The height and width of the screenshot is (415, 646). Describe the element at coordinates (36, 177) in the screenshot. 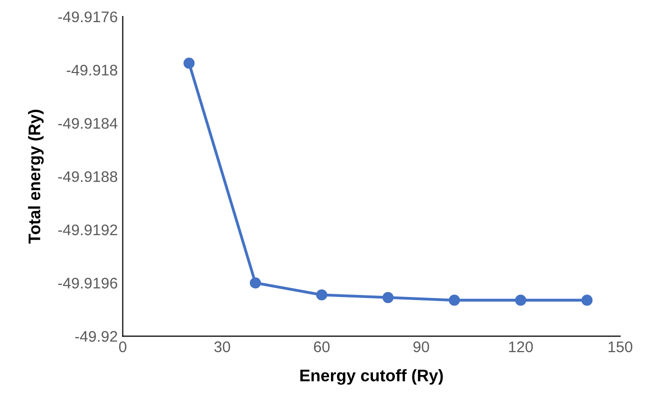

I see `y-axis-title: Total energy (Ry)` at that location.